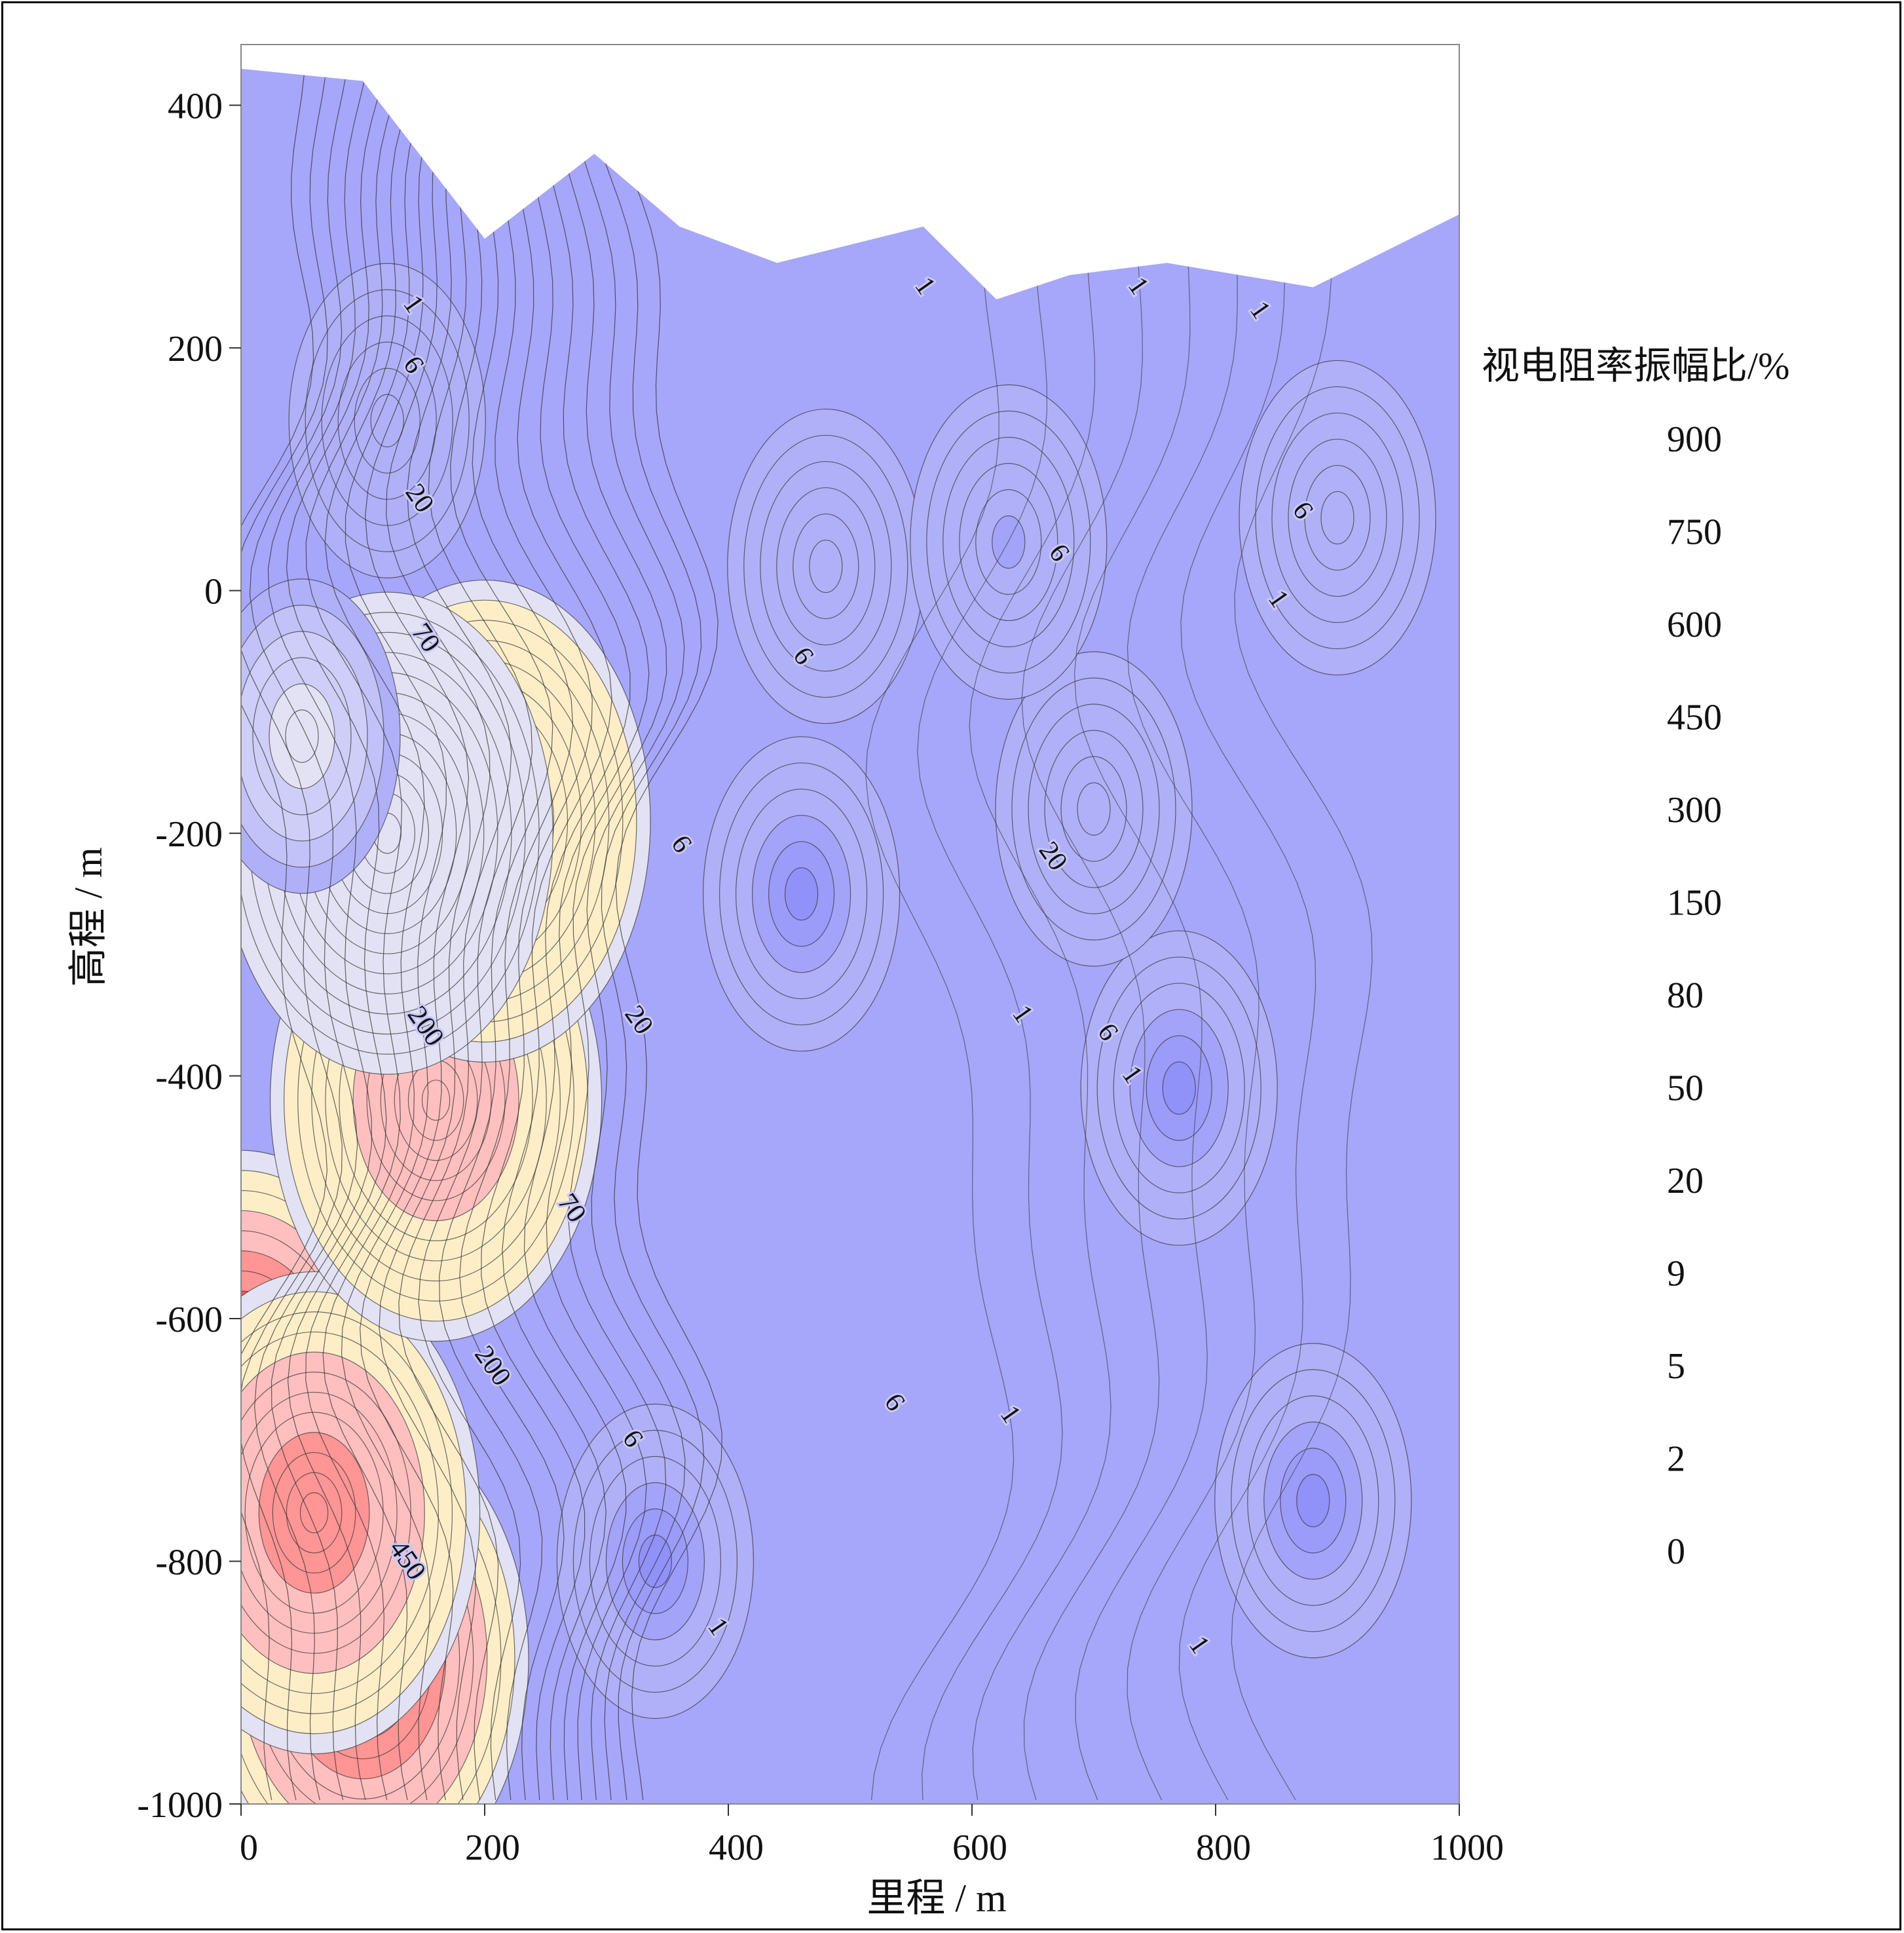 This screenshot has height=1933, width=1904. I want to click on legend-tick-label: 20, so click(1685, 1181).